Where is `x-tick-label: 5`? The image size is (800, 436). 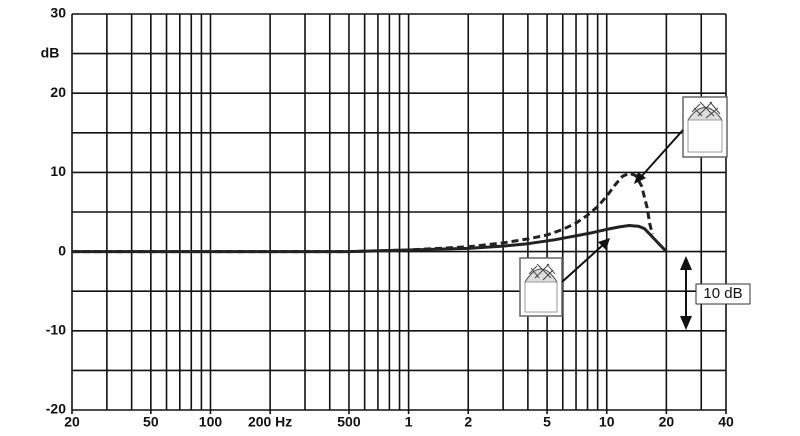 x-tick-label: 5 is located at coordinates (547, 422).